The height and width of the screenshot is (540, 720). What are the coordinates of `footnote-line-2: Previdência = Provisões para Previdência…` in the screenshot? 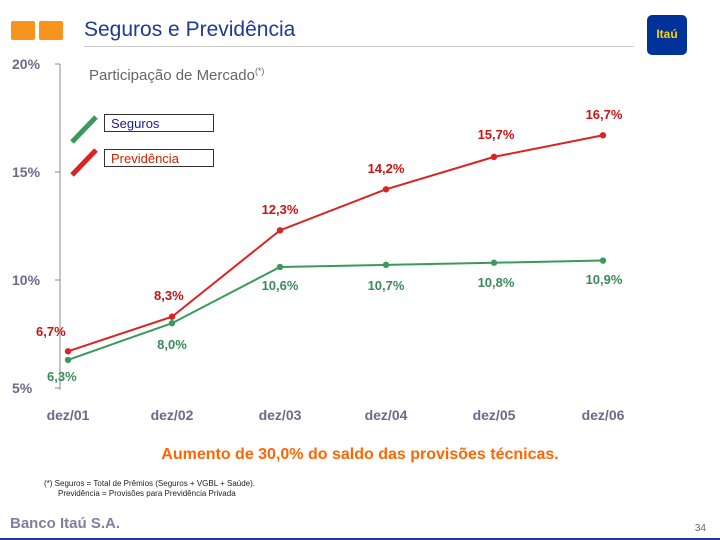 It's located at (147, 493).